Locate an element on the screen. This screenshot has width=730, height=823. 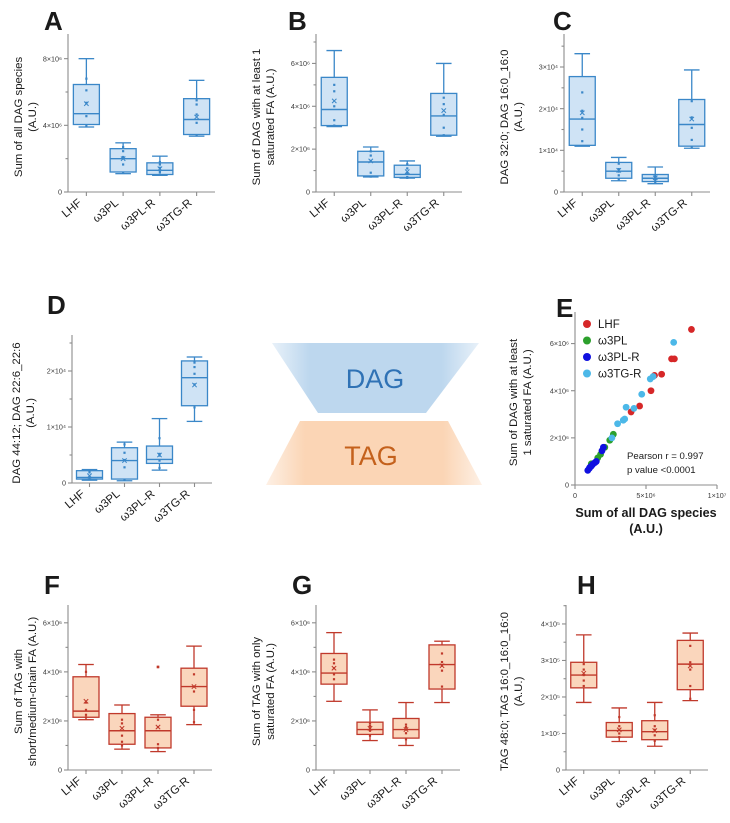
panel-letter-c: C is located at coordinates (562, 21).